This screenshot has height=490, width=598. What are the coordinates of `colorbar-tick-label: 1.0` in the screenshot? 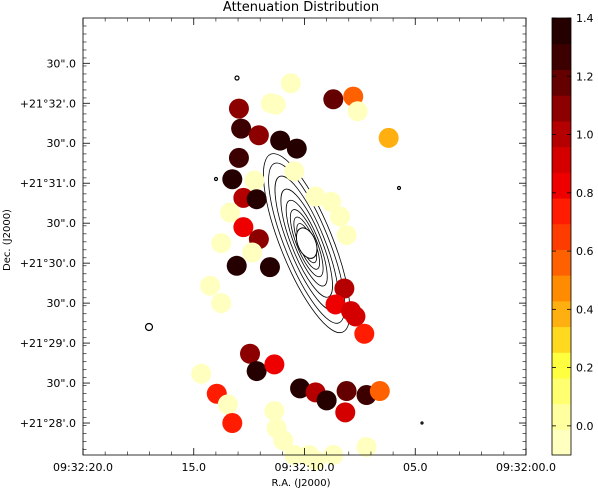 It's located at (585, 135).